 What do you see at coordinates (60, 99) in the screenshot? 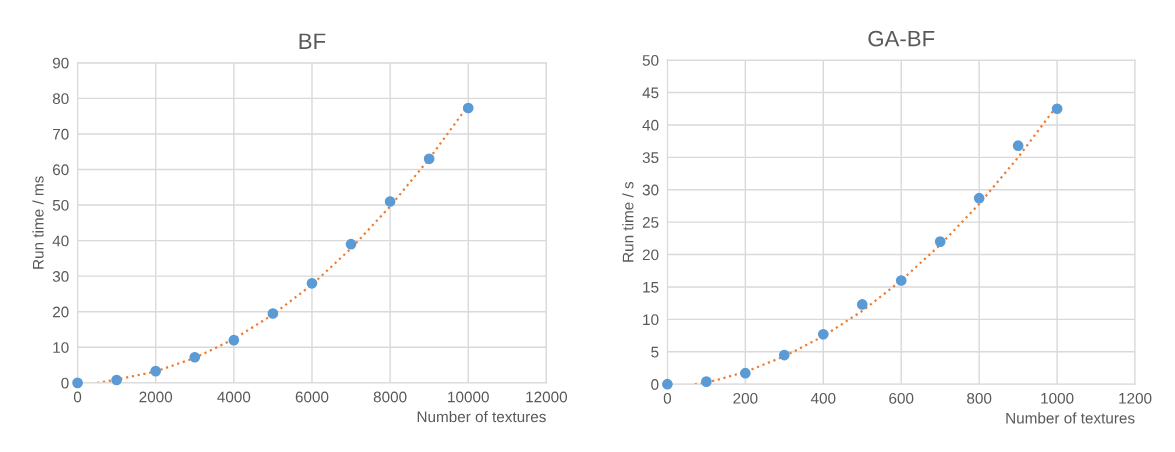
I see `y-tick-label: 80` at bounding box center [60, 99].